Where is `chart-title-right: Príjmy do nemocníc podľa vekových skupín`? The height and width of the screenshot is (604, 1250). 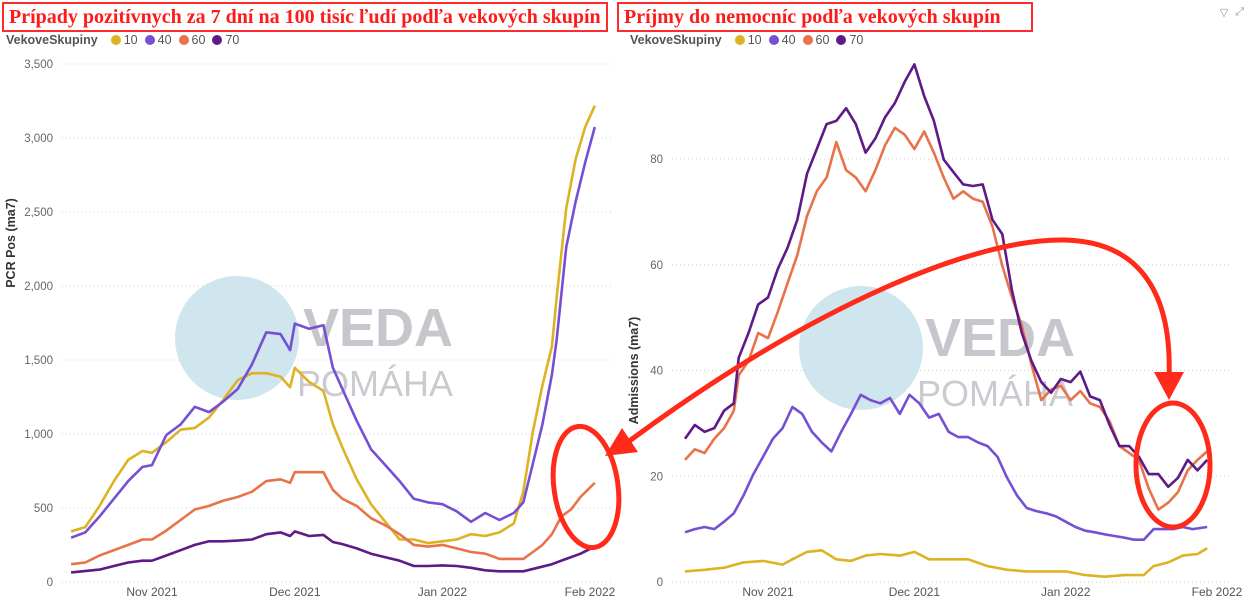
chart-title-right: Príjmy do nemocníc podľa vekových skupín is located at coordinates (825, 17).